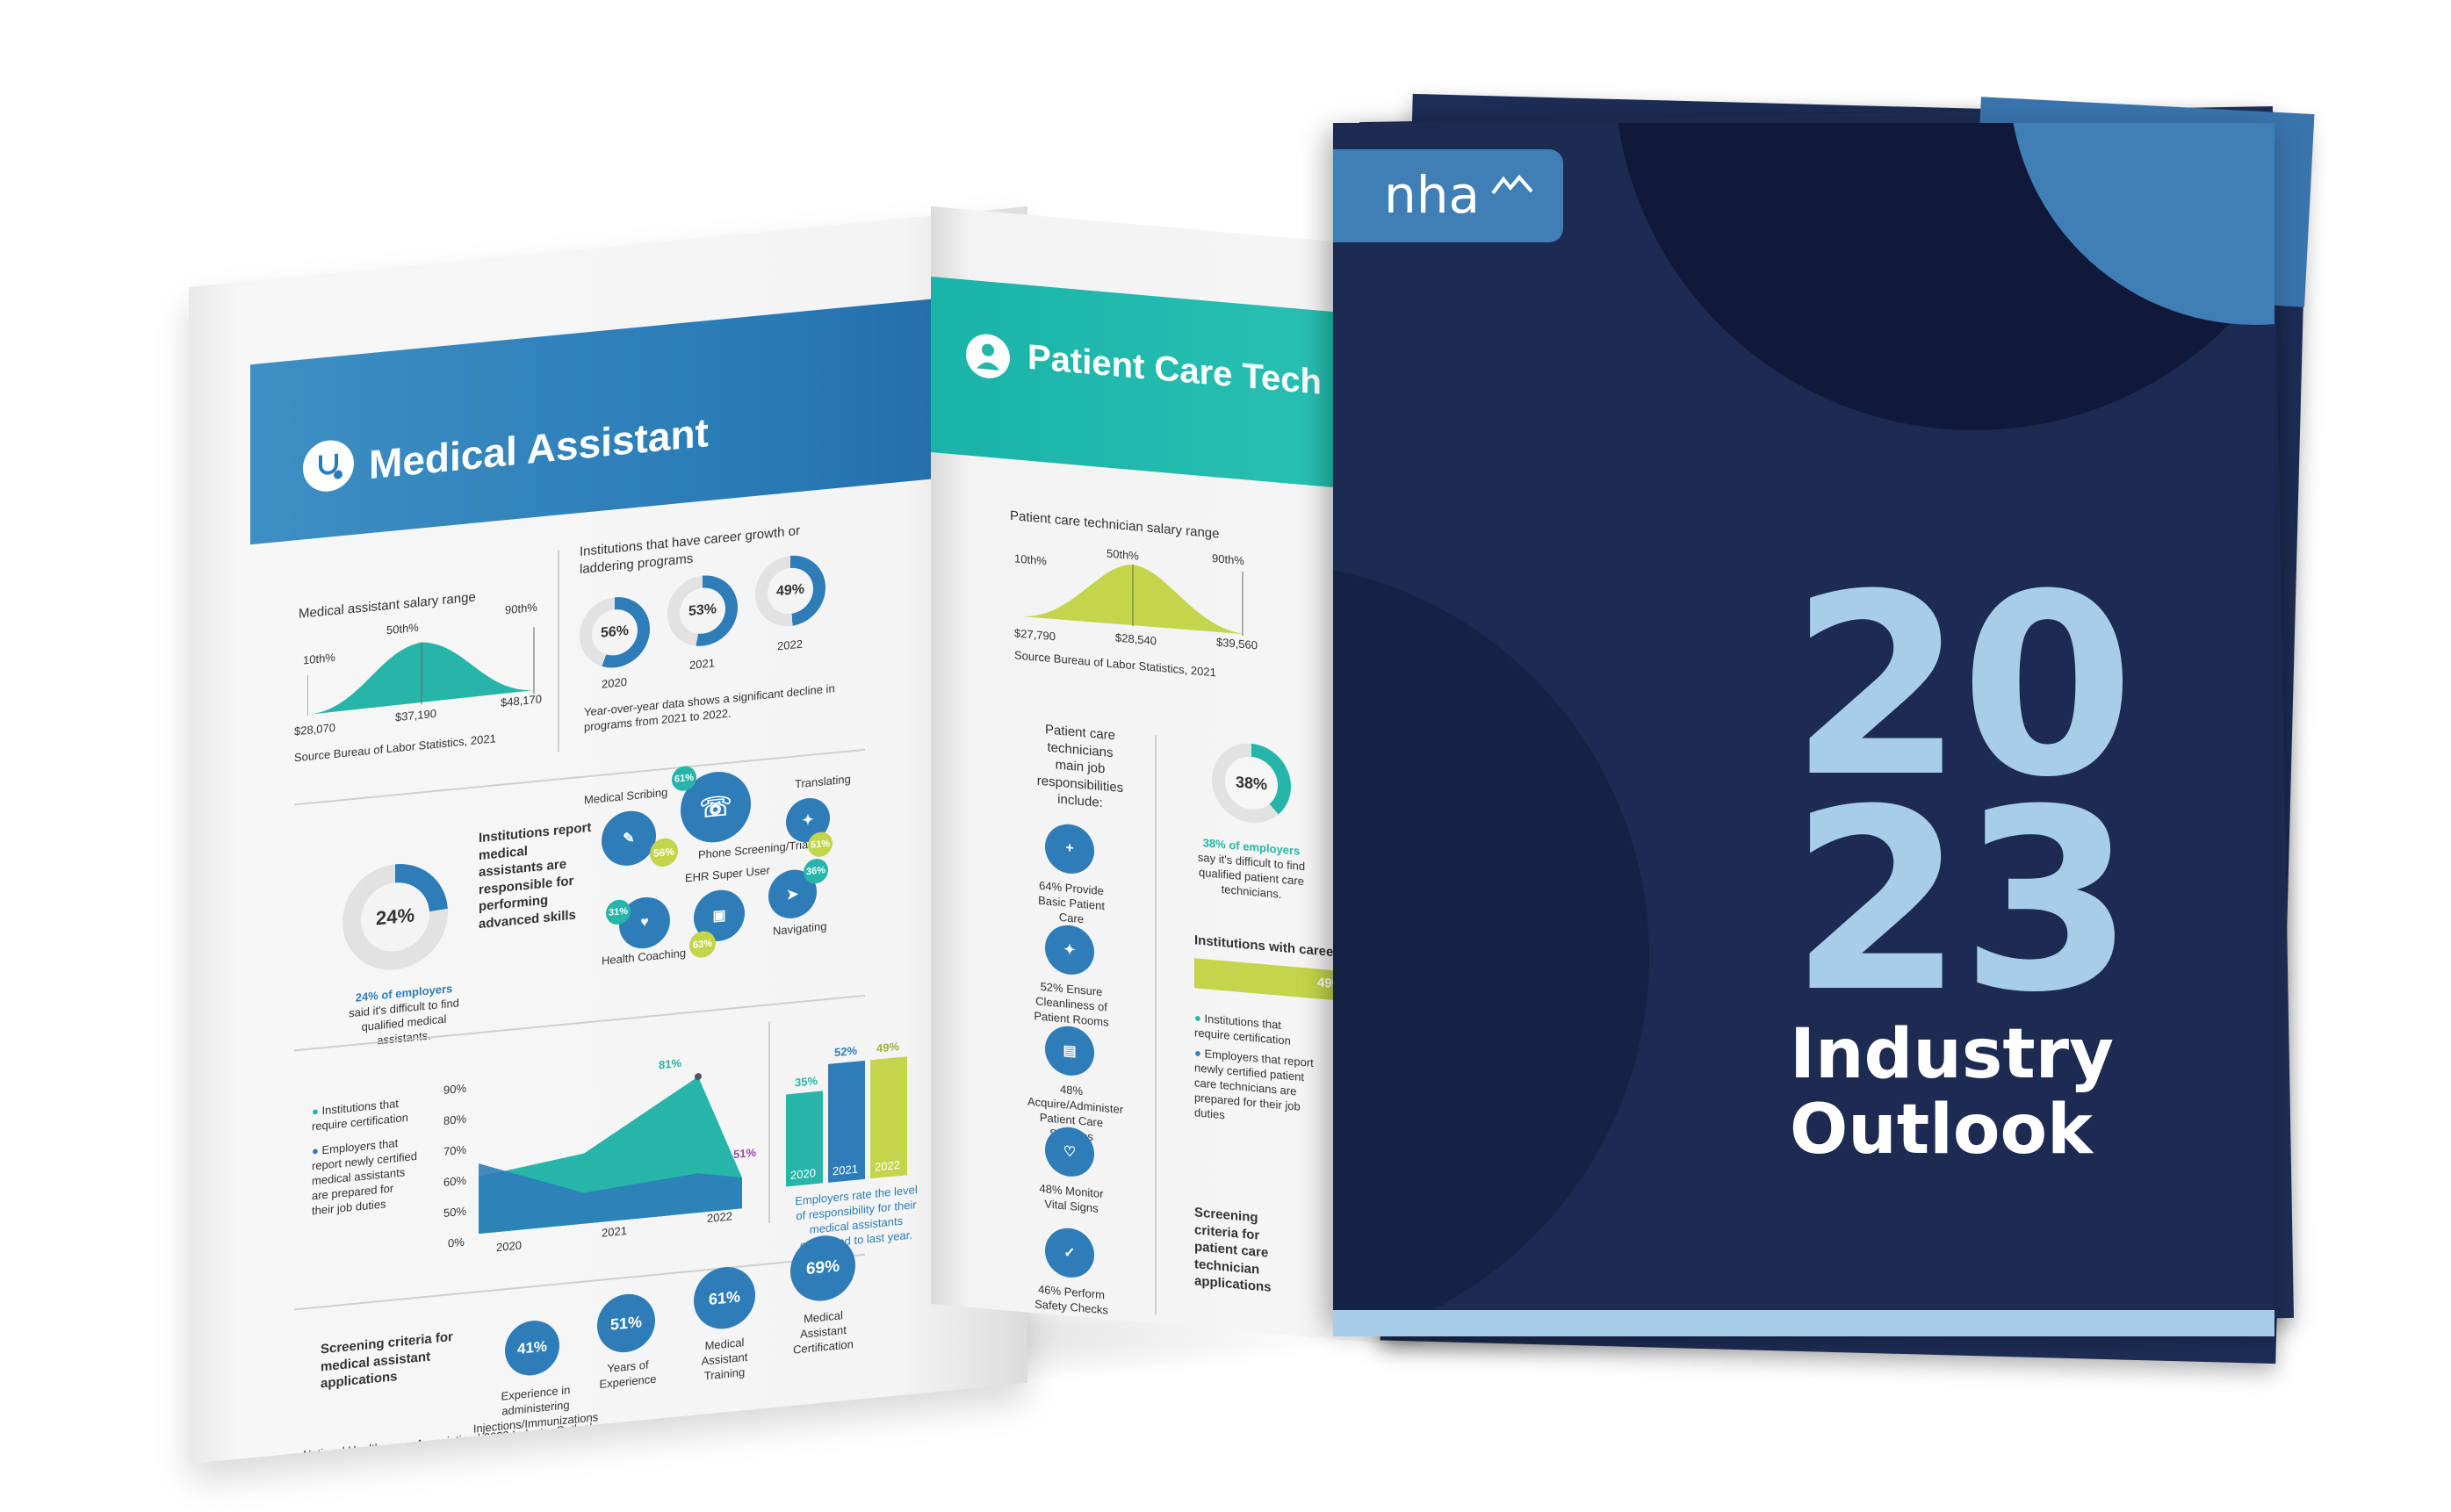 This screenshot has height=1512, width=2451. Describe the element at coordinates (806, 1082) in the screenshot. I see `bar-value-2020: 35%` at that location.